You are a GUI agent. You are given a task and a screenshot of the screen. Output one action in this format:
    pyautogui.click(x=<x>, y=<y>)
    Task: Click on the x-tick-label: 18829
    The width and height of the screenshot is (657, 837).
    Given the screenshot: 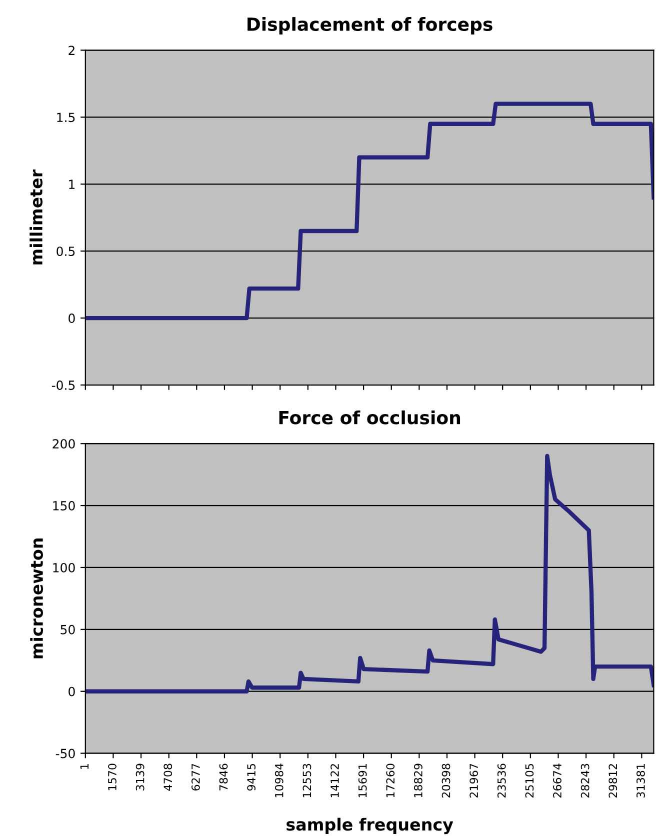 What is the action you would take?
    pyautogui.click(x=418, y=781)
    